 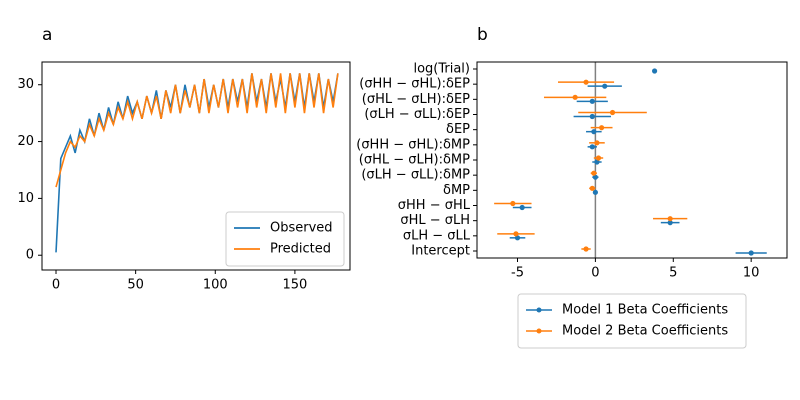 I want to click on y-tick-label: 0, so click(x=30, y=255).